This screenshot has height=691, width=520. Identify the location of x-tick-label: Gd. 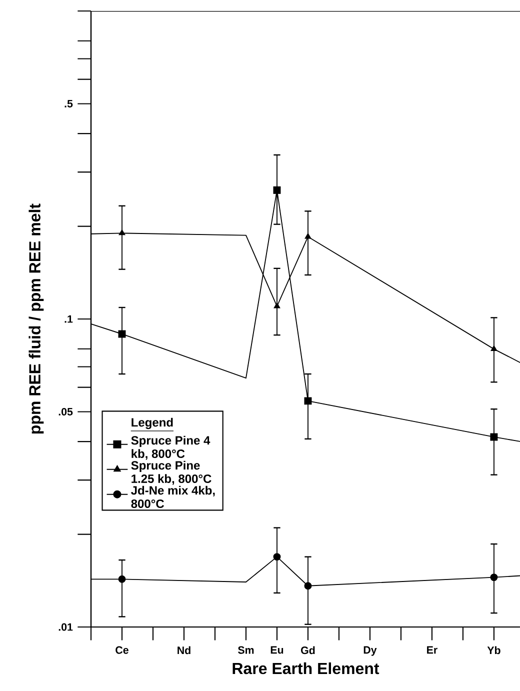
(308, 650).